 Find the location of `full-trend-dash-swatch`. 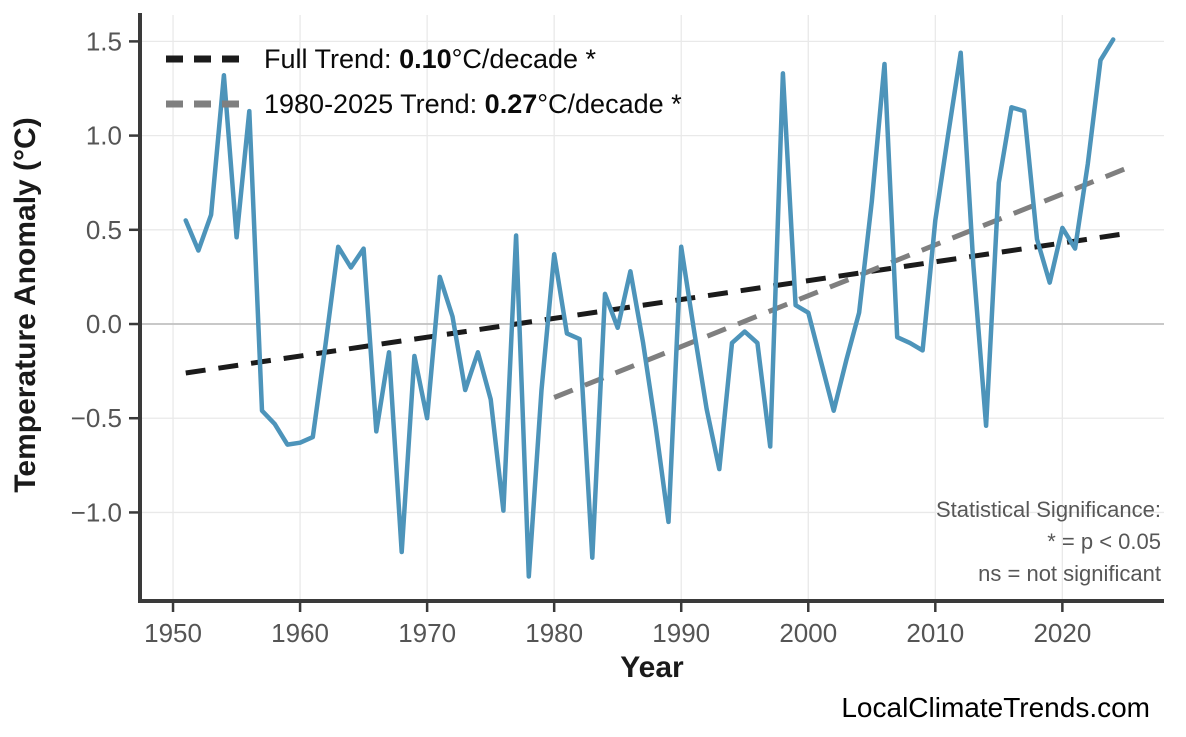

full-trend-dash-swatch is located at coordinates (203, 59).